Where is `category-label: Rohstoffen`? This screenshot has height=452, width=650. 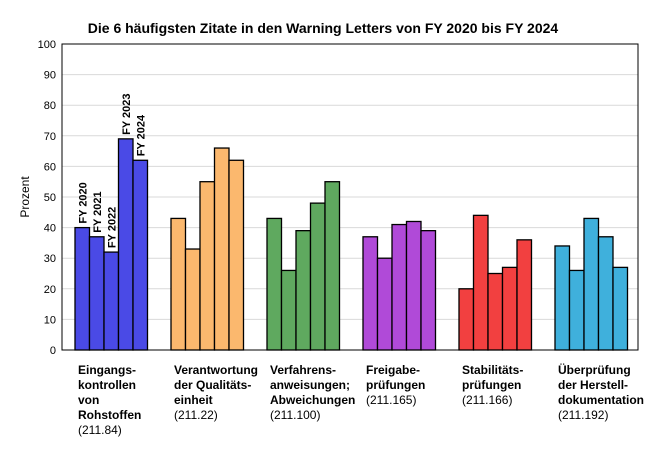
category-label: Rohstoffen is located at coordinates (109, 415).